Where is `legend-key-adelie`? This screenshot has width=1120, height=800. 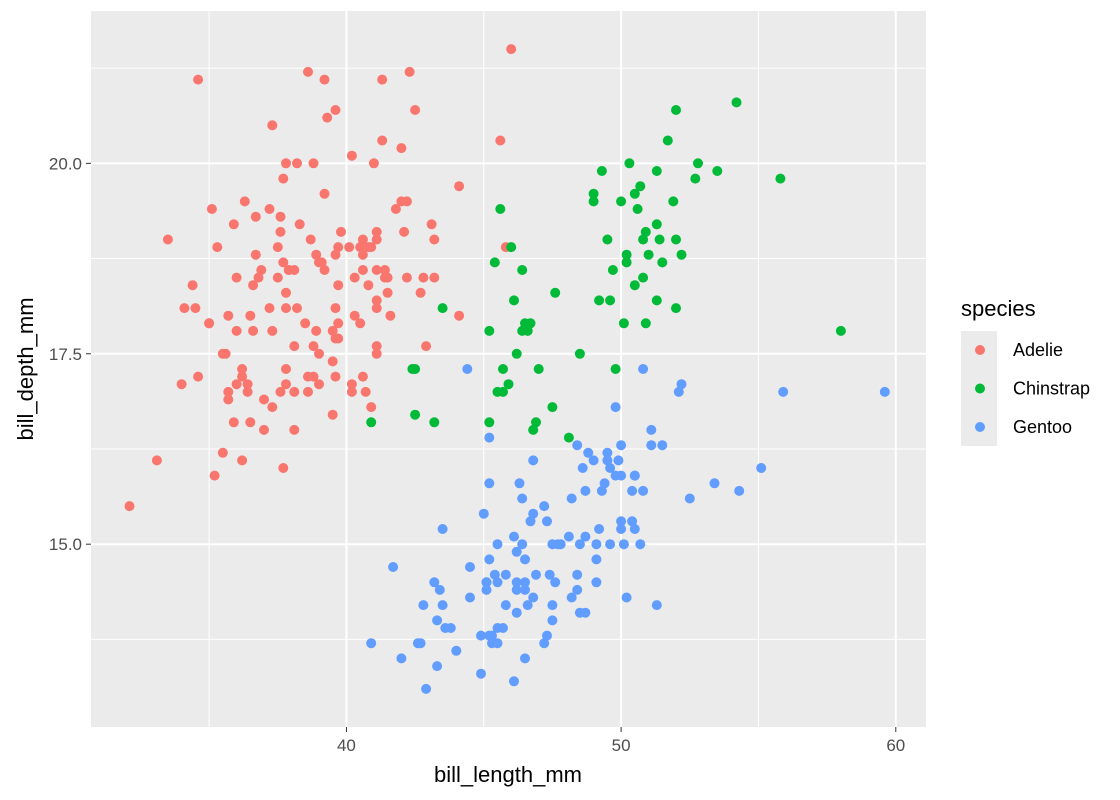 legend-key-adelie is located at coordinates (980, 350).